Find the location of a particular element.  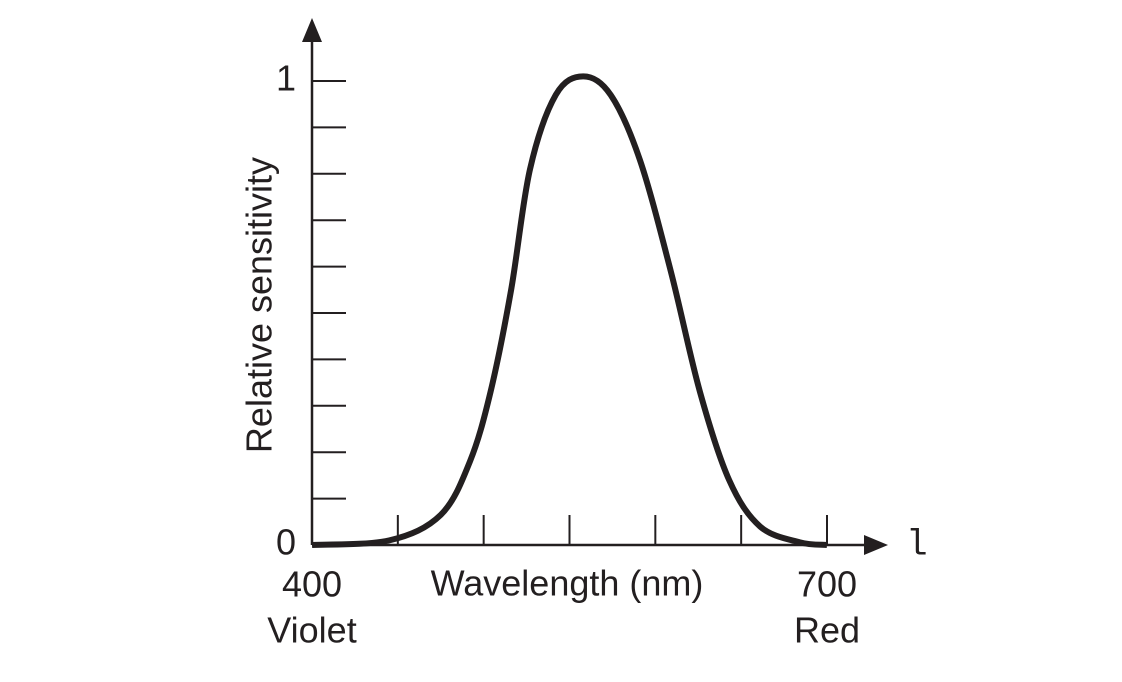

x-axis-symbol: l is located at coordinates (917, 545).